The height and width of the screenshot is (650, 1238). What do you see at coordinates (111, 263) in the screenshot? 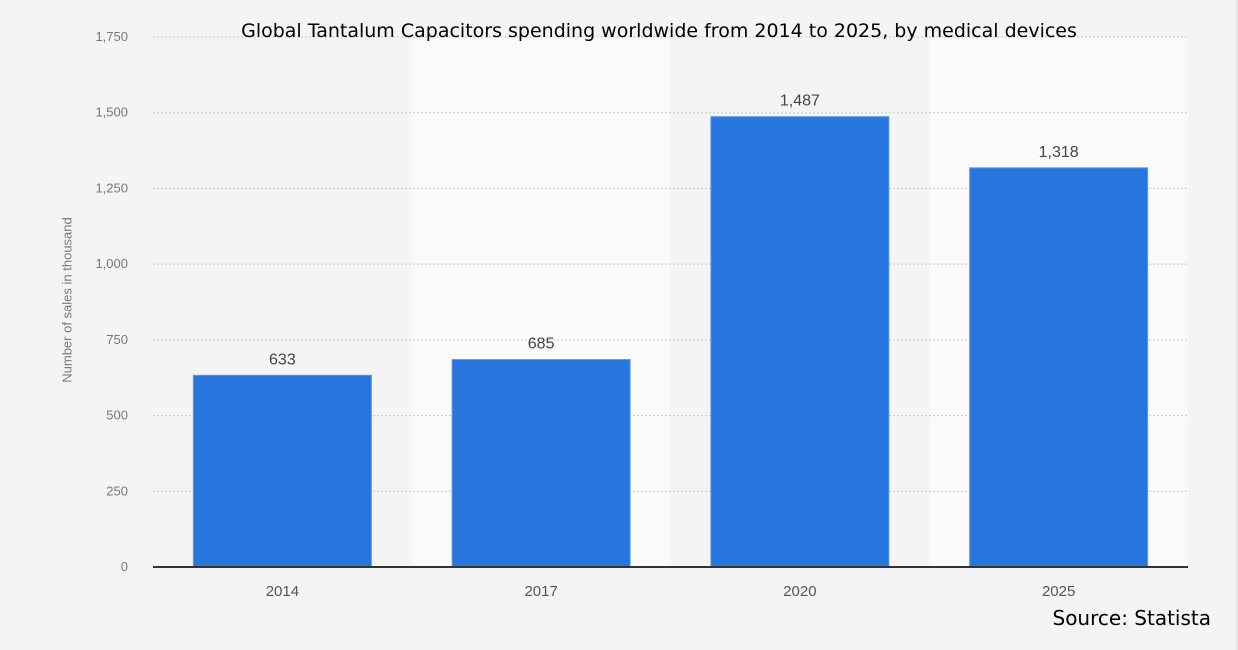
I see `y-tick-label: 1,000` at bounding box center [111, 263].